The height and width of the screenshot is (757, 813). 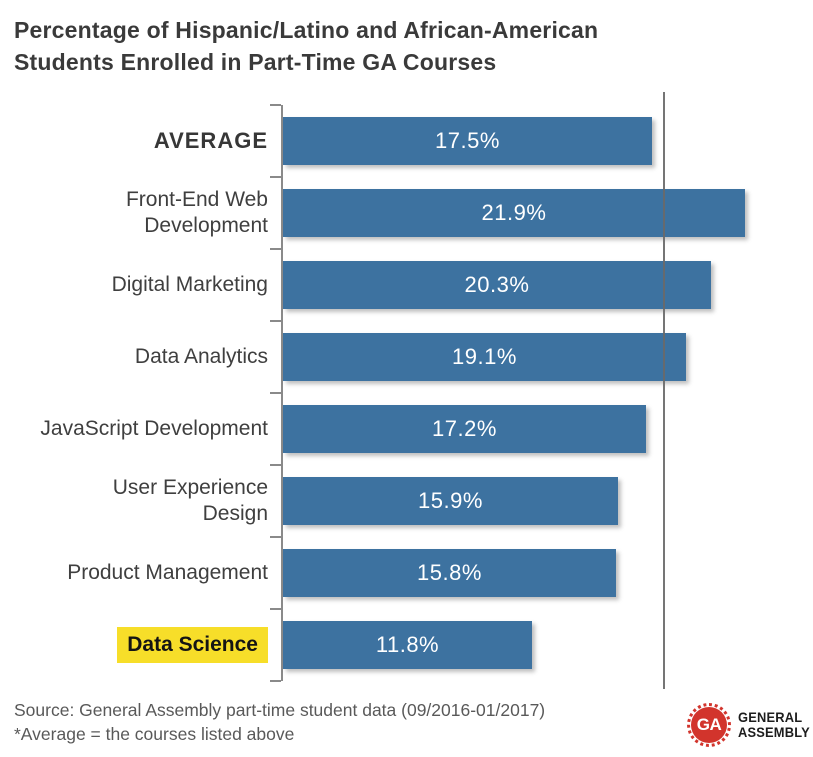 I want to click on bar: 15.8%, so click(x=449, y=573).